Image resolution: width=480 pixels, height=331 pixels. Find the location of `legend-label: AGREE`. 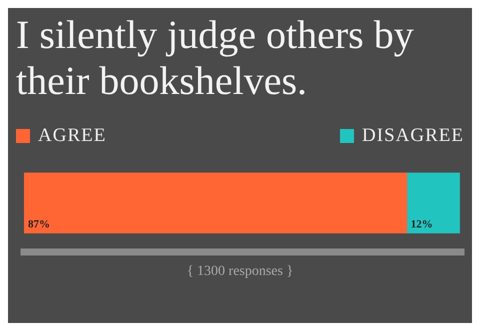

legend-label: AGREE is located at coordinates (72, 136).